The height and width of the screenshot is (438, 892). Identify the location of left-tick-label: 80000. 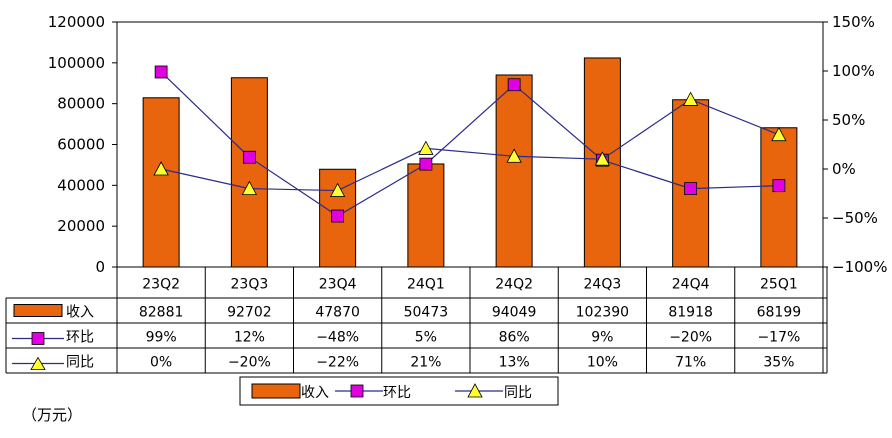
(81, 104).